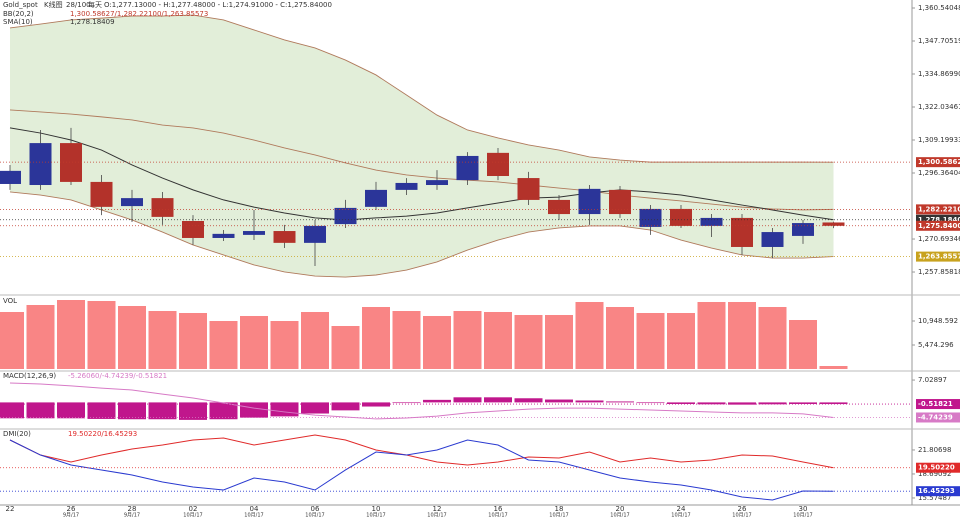 Image resolution: width=960 pixels, height=517 pixels. What do you see at coordinates (938, 321) in the screenshot?
I see `y-tick-label: 10,948.592` at bounding box center [938, 321].